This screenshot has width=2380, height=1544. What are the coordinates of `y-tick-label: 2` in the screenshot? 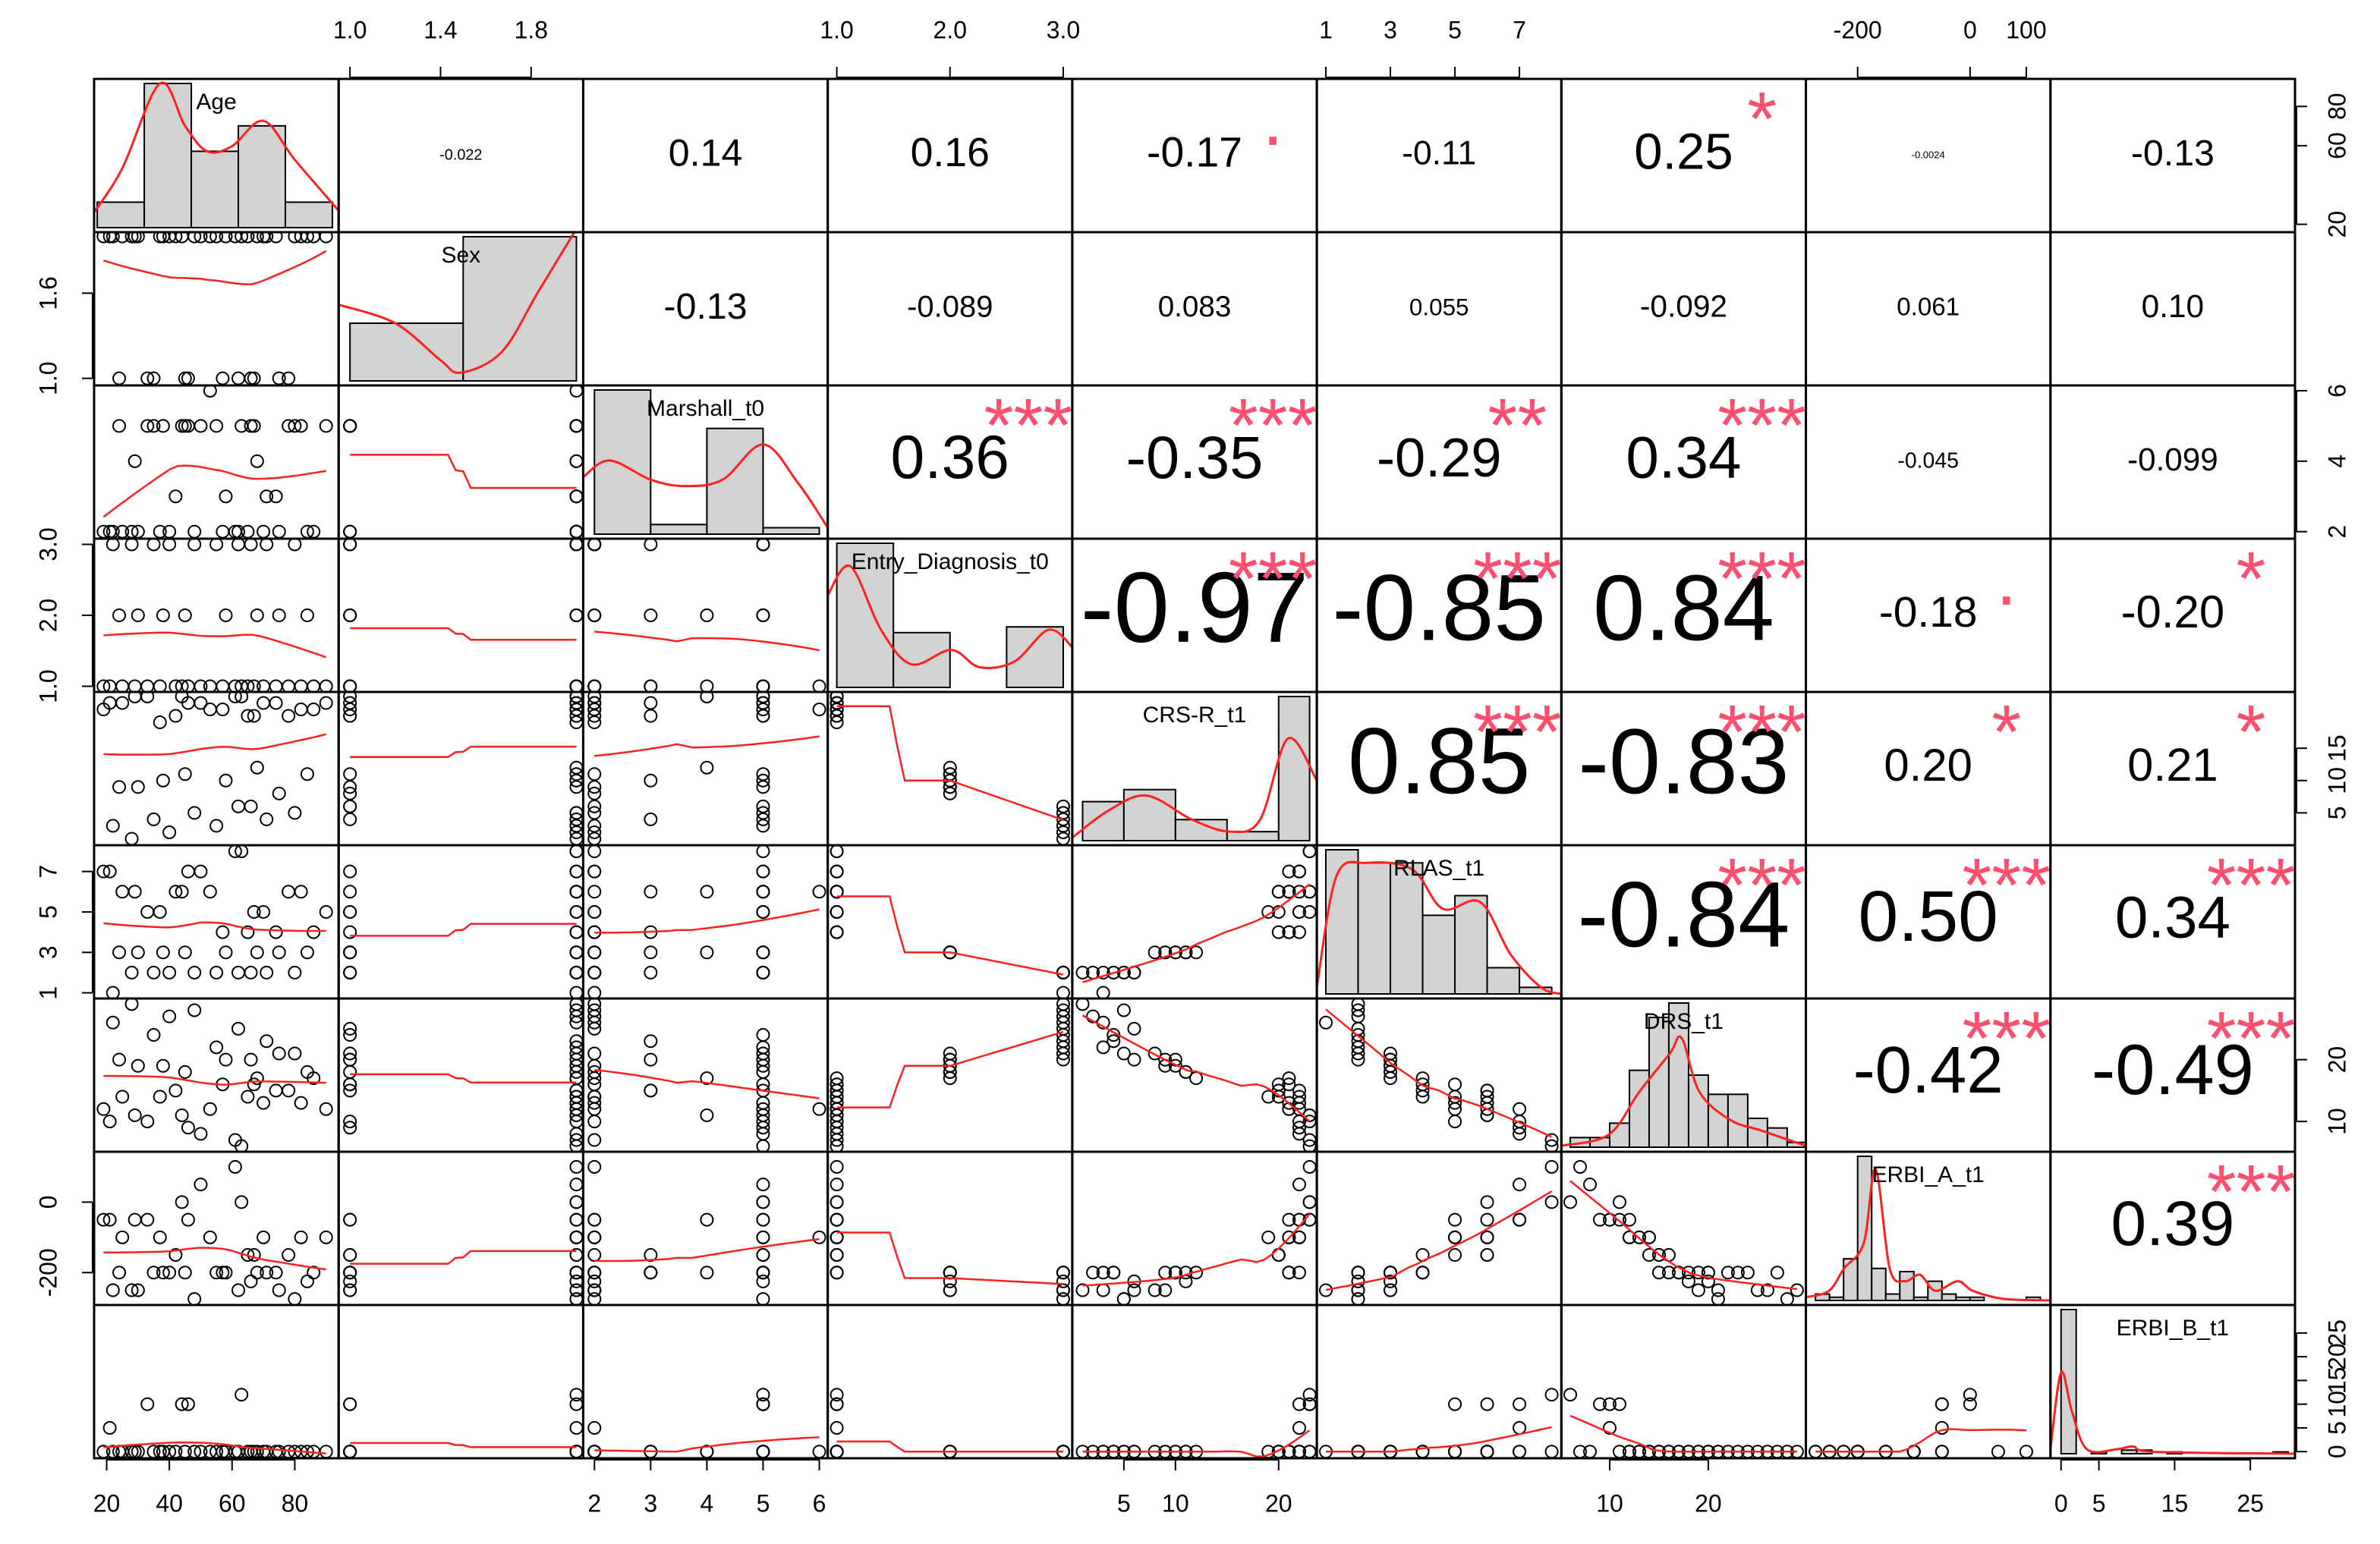 It's located at (2336, 532).